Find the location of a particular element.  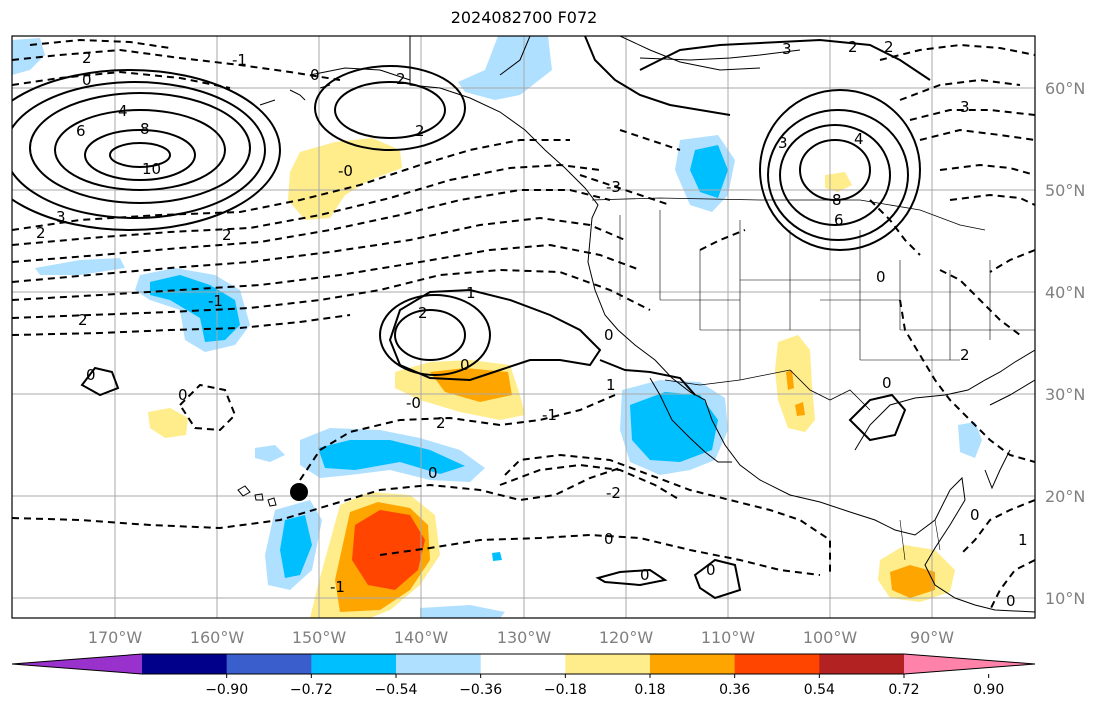

longitude-label: 130°W is located at coordinates (524, 637).